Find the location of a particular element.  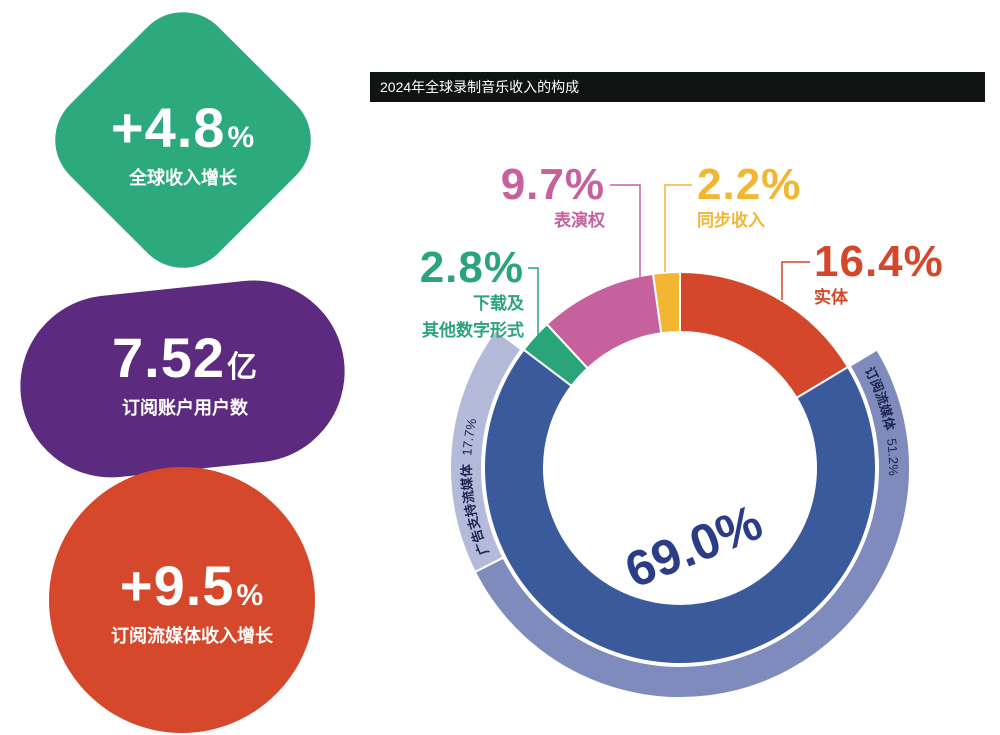

sub-ring-value: 51.2% is located at coordinates (892, 457).